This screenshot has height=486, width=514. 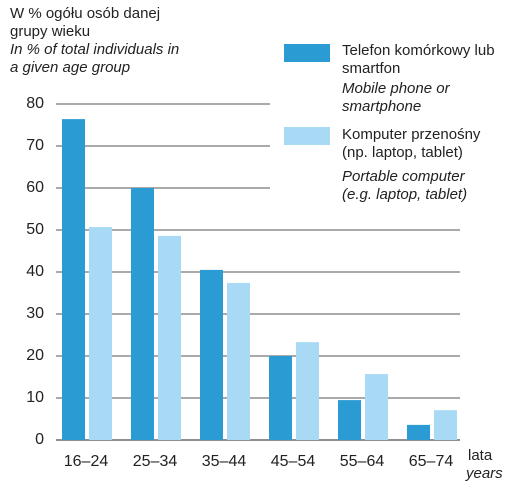 I want to click on legend-label: Telefon komórkowy lub smartfon, so click(x=418, y=59).